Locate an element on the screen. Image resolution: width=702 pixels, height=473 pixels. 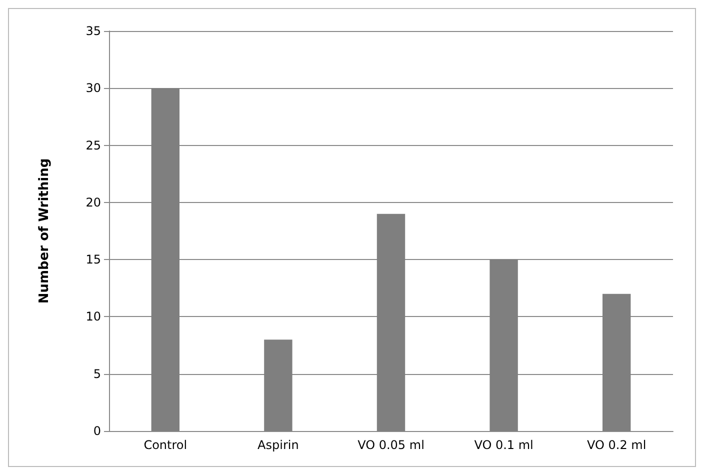
x-tick-label: Aspirin is located at coordinates (278, 445).